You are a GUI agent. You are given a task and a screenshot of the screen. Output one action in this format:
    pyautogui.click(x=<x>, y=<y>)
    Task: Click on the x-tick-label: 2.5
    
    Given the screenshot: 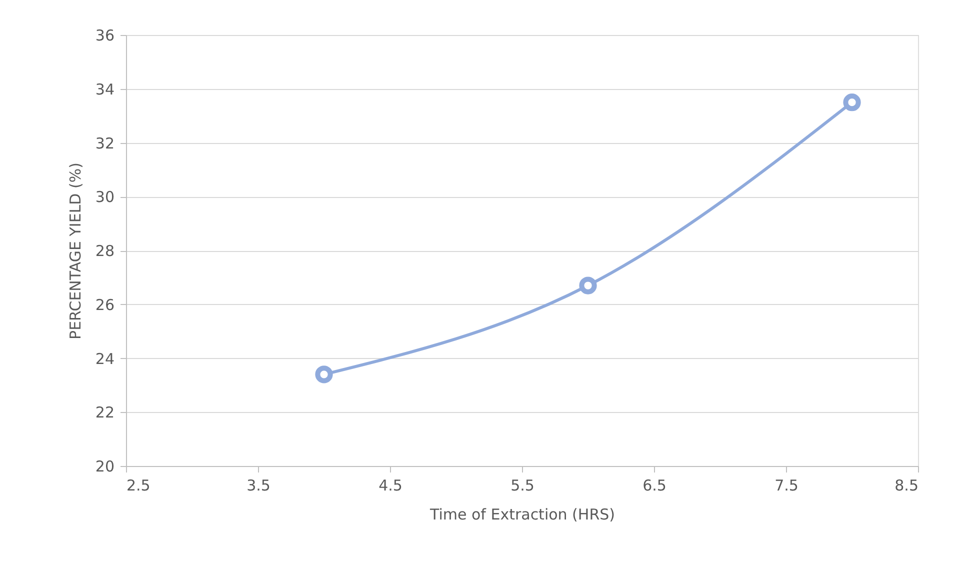 What is the action you would take?
    pyautogui.click(x=138, y=485)
    